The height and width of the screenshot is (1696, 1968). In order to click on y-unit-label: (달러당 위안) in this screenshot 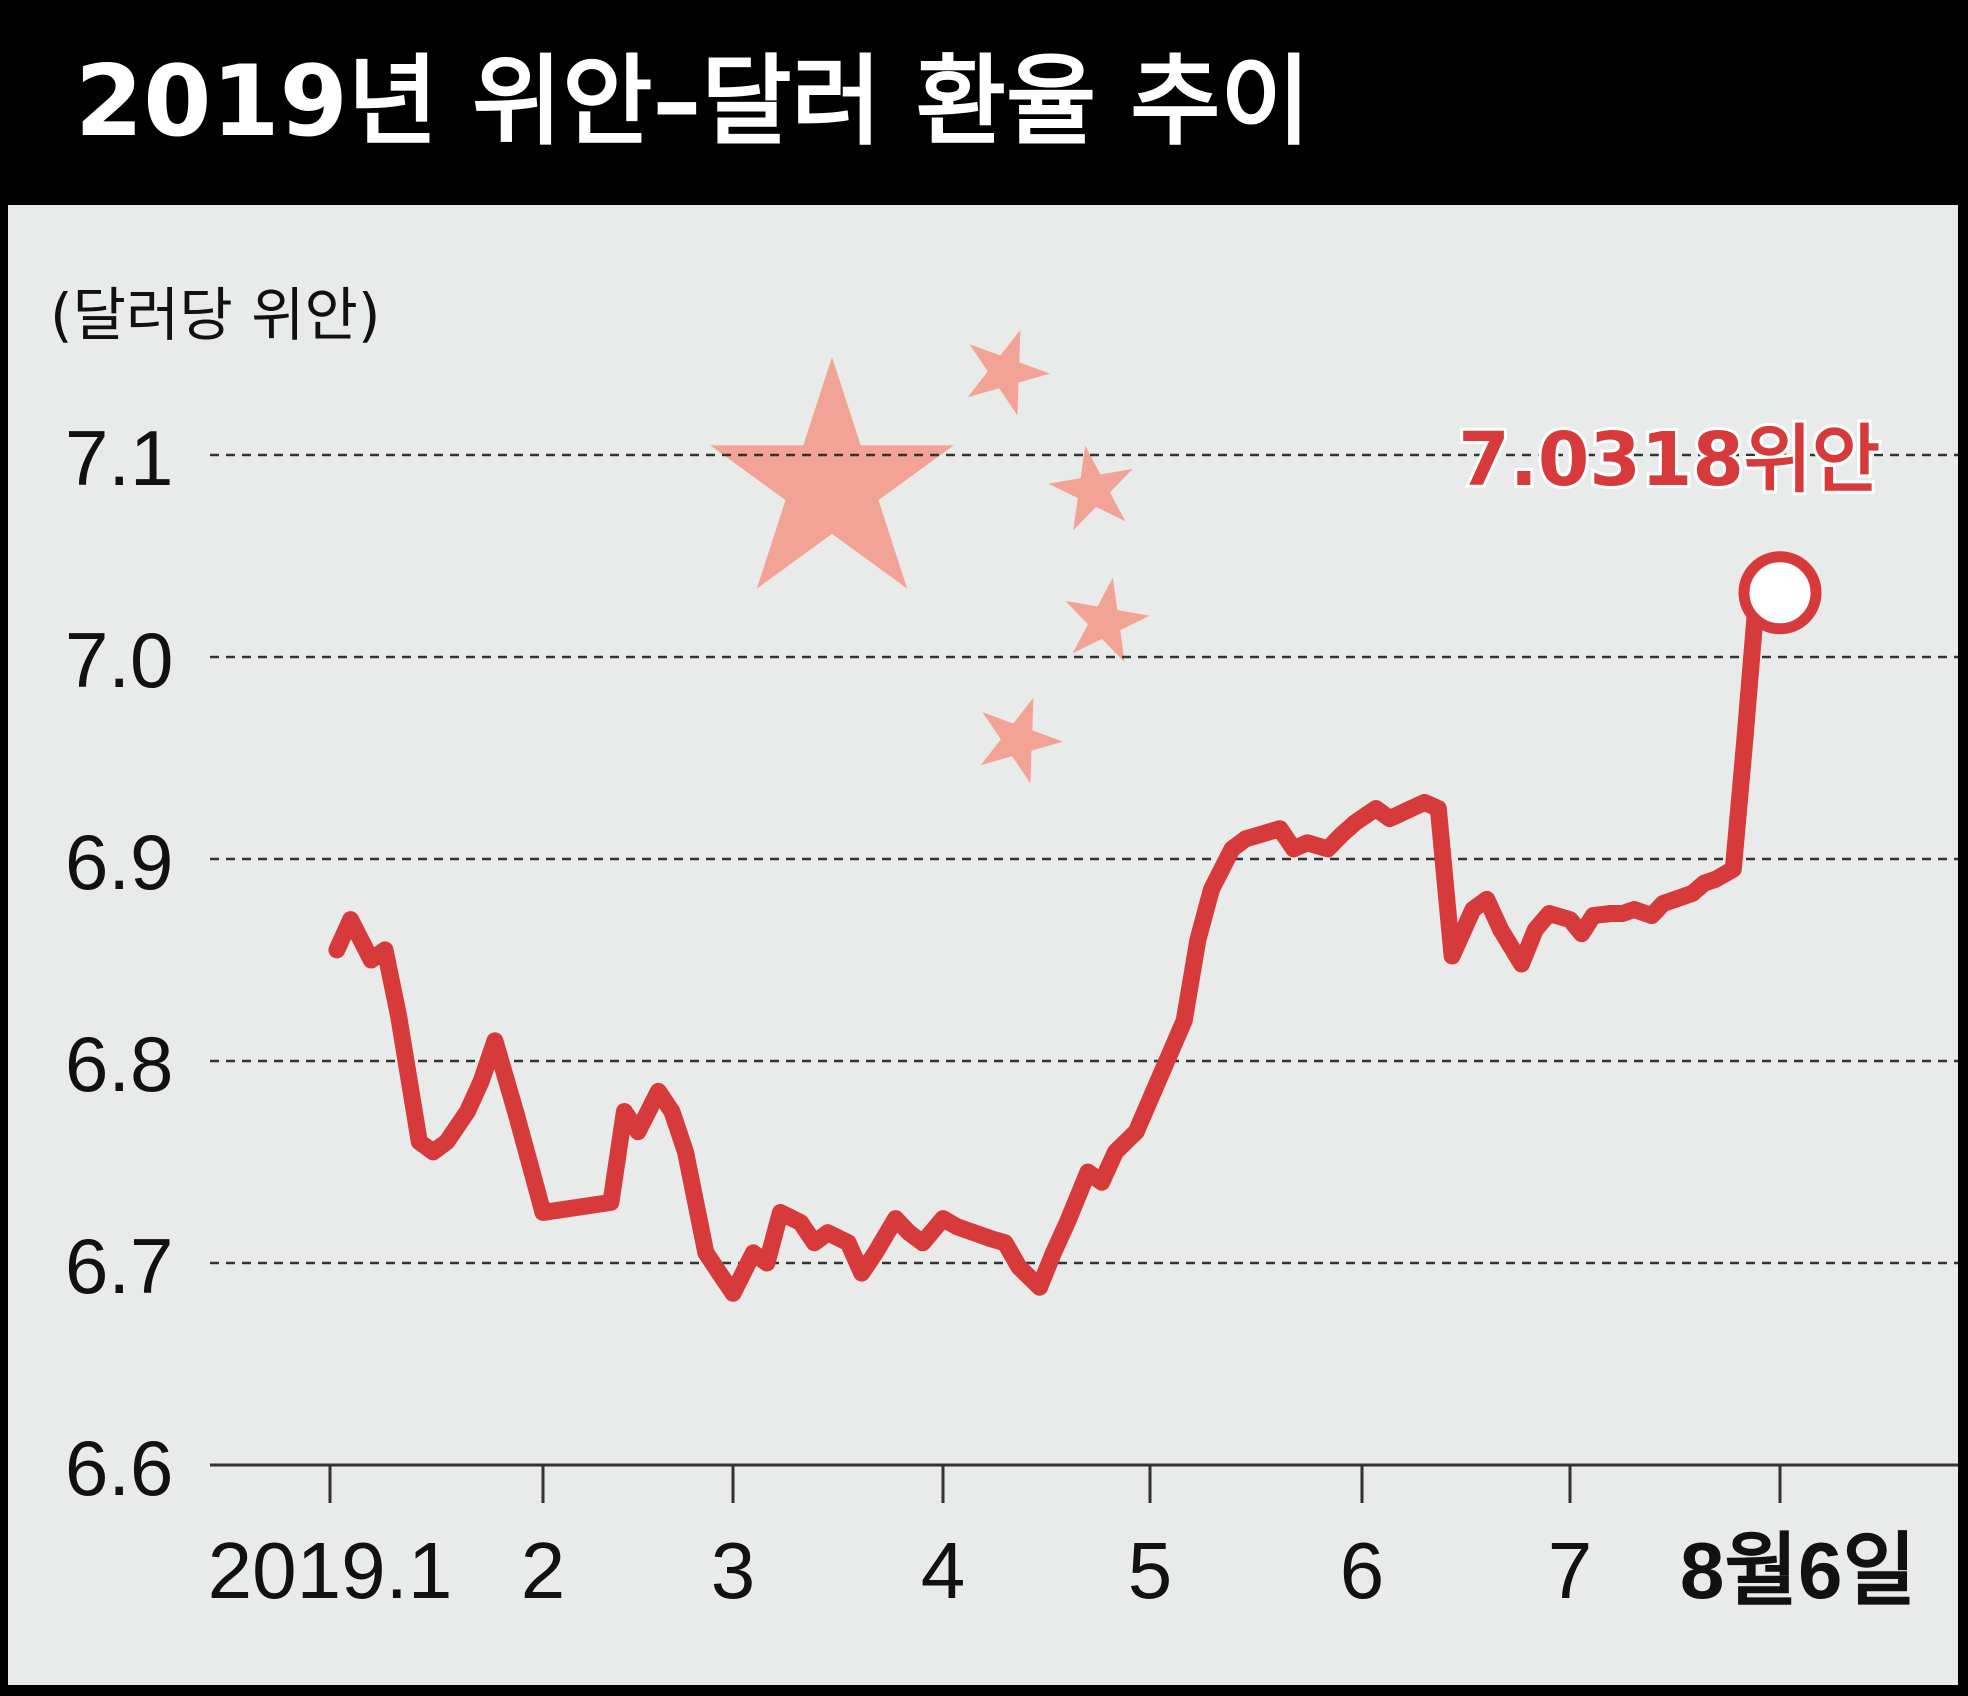, I will do `click(215, 315)`.